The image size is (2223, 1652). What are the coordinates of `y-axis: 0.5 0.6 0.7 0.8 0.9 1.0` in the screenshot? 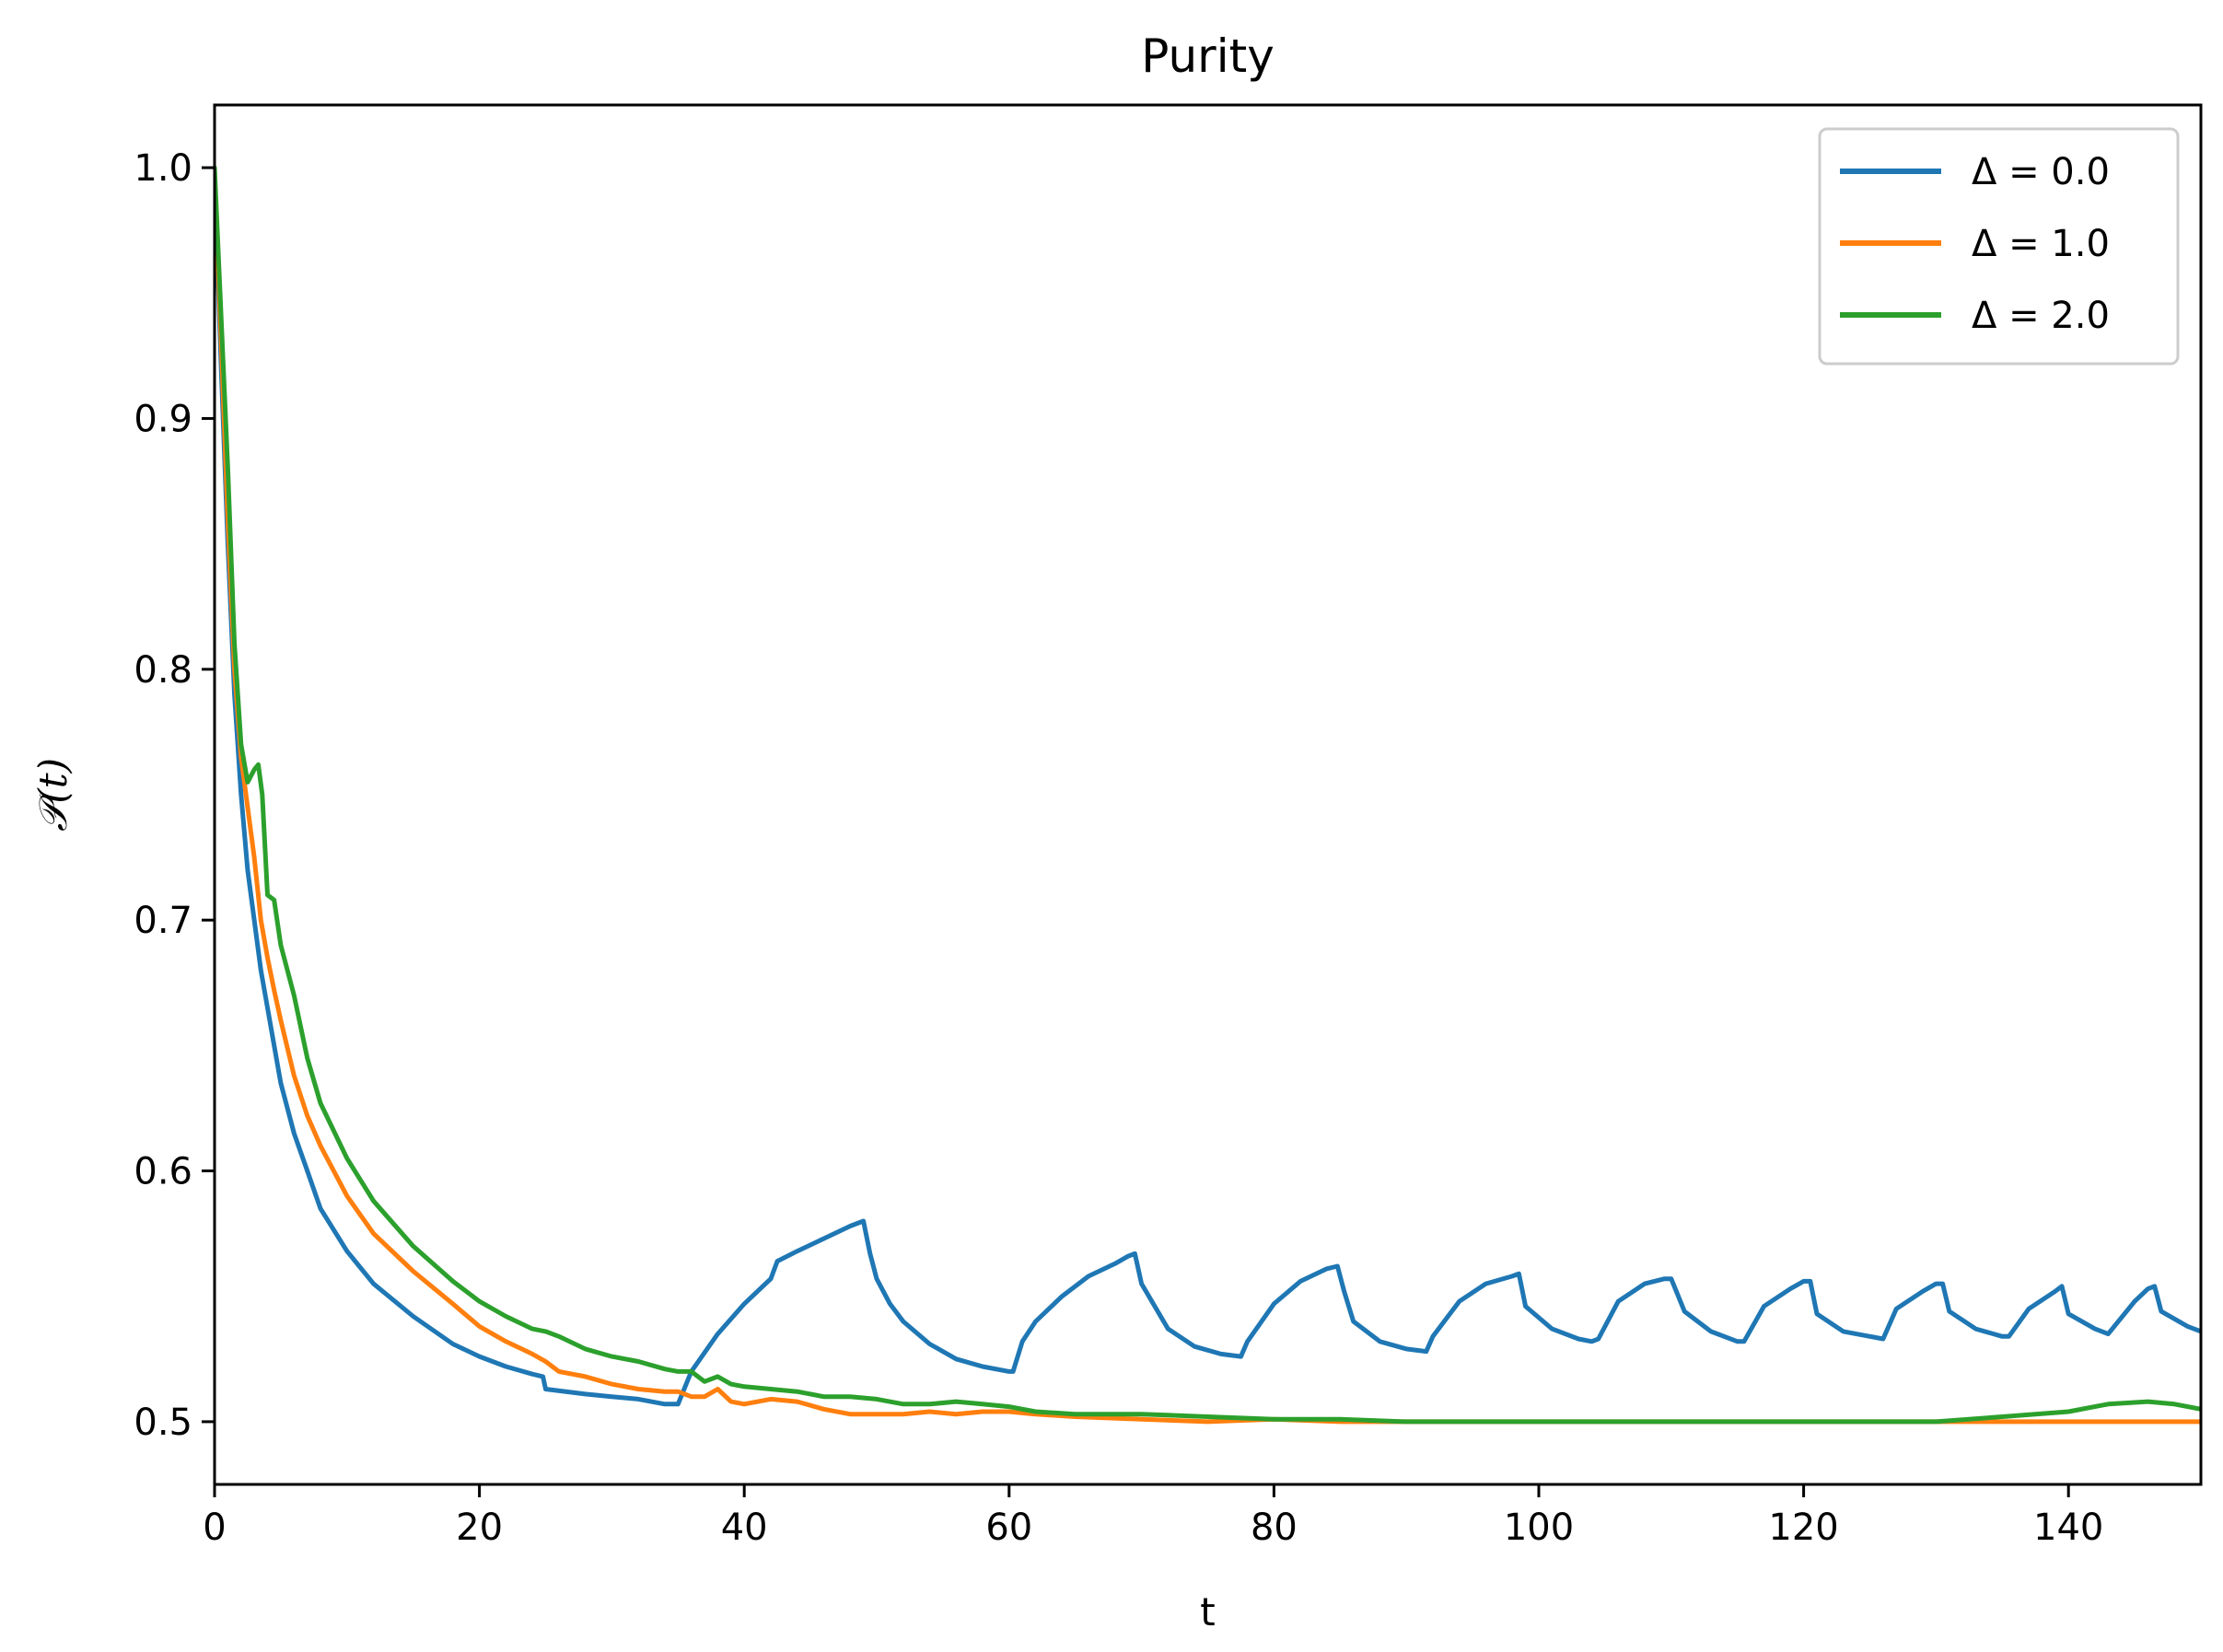 It's located at (175, 795).